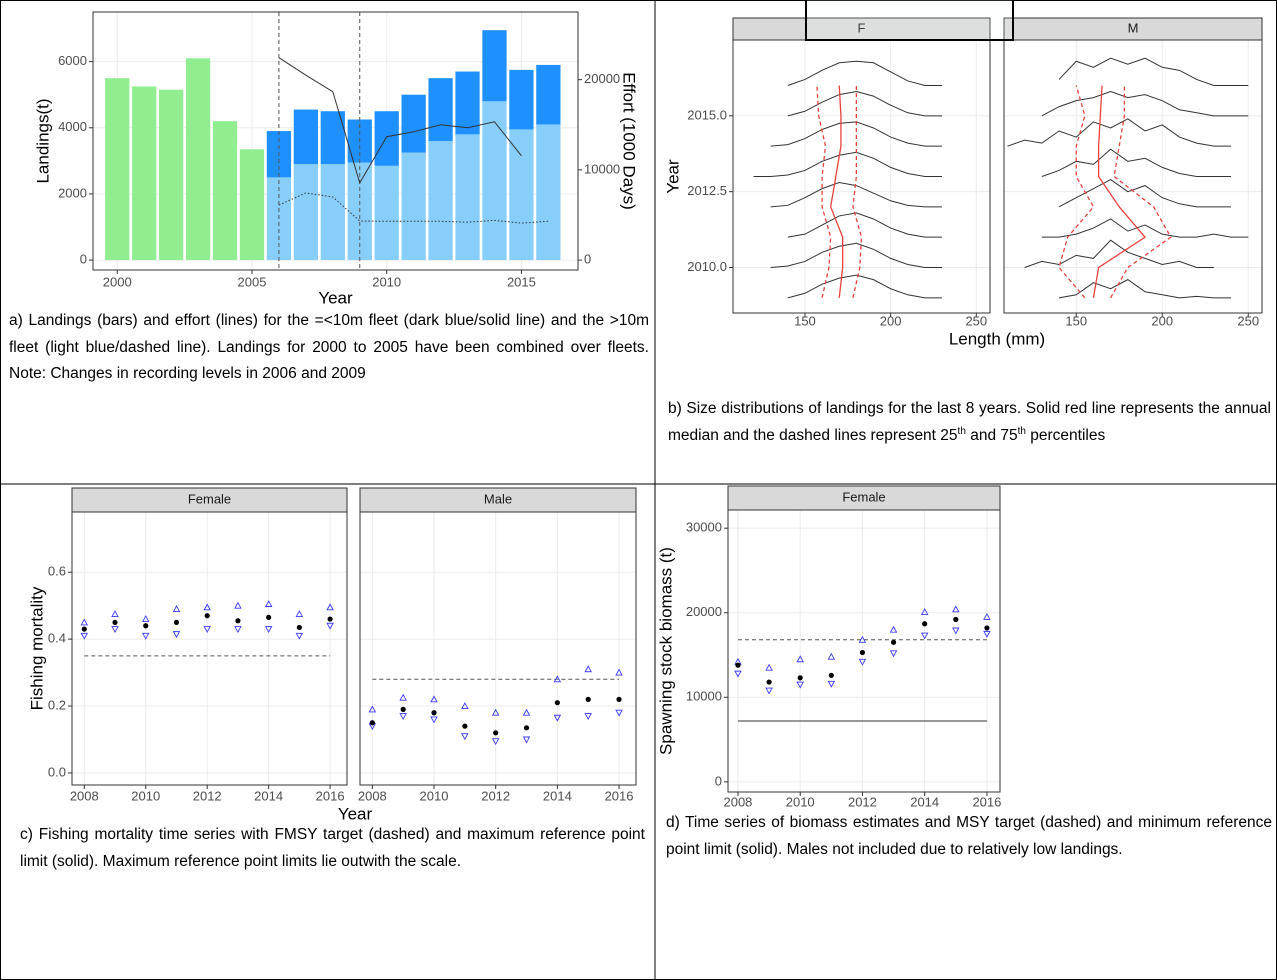 This screenshot has width=1277, height=980. I want to click on y-tick-label: 0.2, so click(57, 704).